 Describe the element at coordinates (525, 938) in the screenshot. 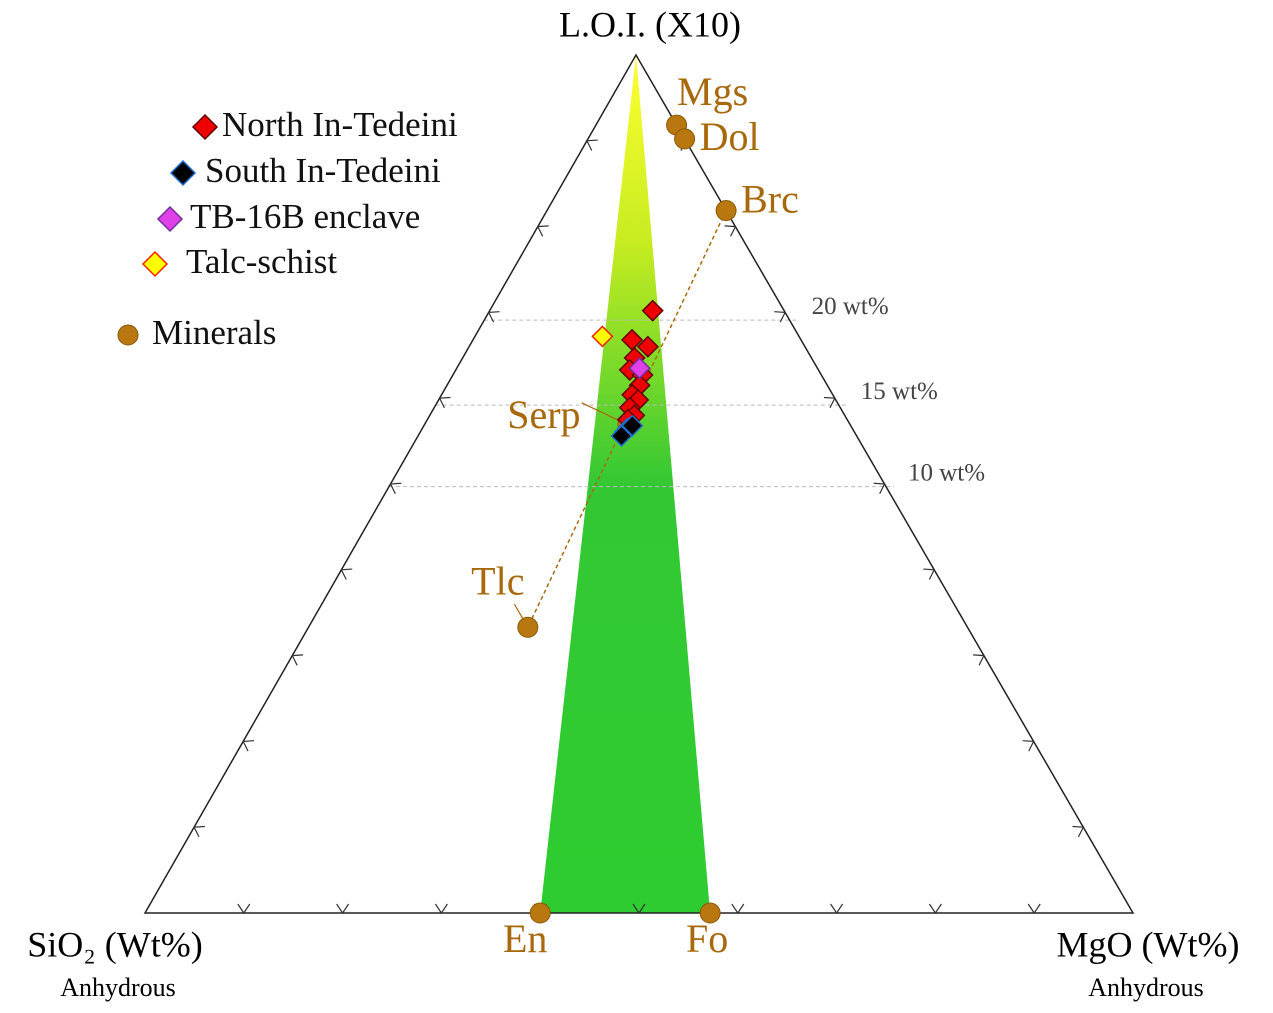

I see `mineral-label: En` at that location.